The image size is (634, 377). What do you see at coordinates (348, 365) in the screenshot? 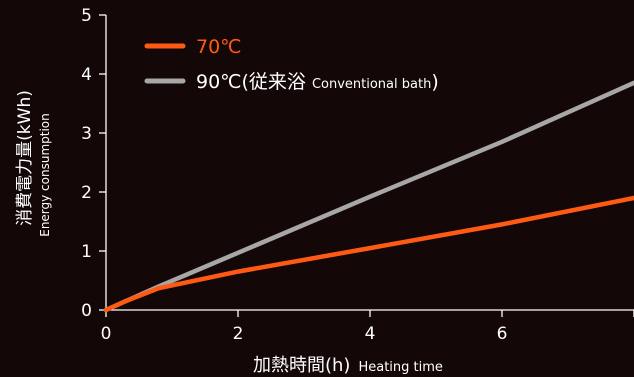
I see `x-axis-label: 加熱時間(h) Heating time` at bounding box center [348, 365].